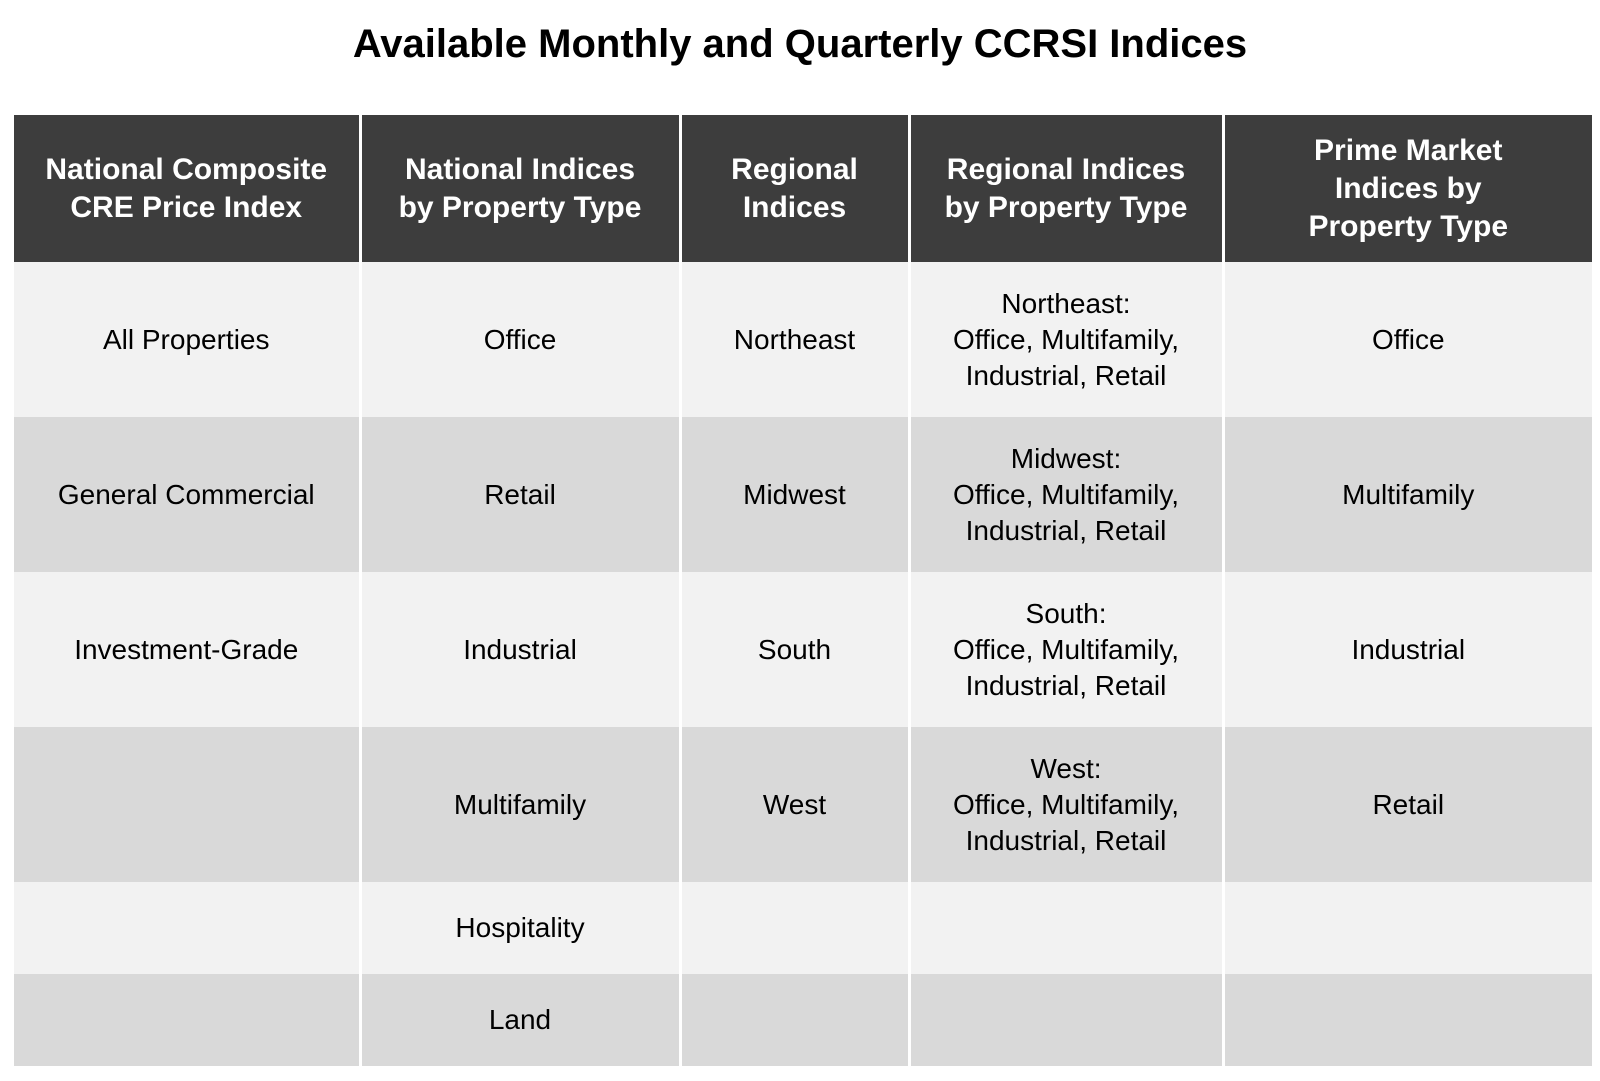 The height and width of the screenshot is (1081, 1600). I want to click on table-row: Land, so click(803, 1020).